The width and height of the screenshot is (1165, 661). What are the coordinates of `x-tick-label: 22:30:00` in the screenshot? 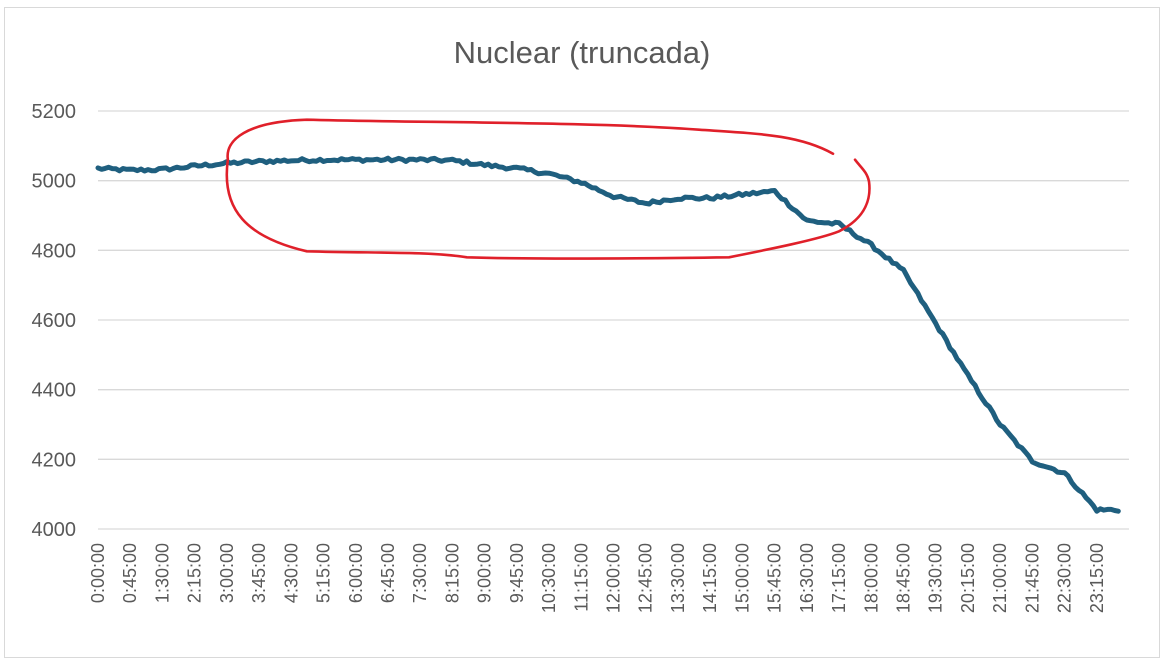 It's located at (1065, 578).